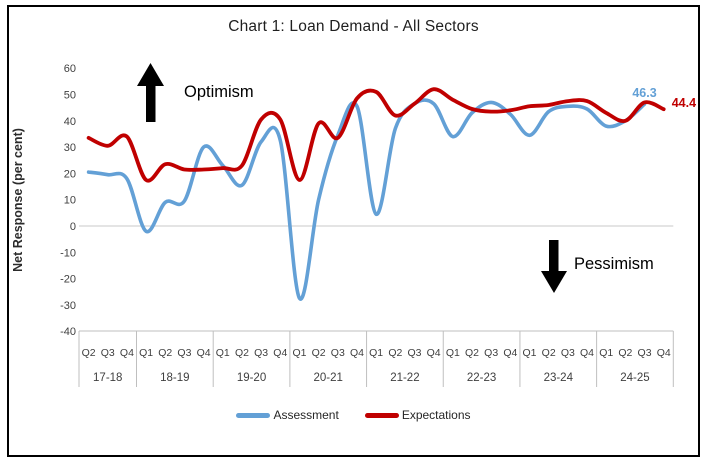 The height and width of the screenshot is (462, 707). I want to click on y-tick-label: -10, so click(68, 253).